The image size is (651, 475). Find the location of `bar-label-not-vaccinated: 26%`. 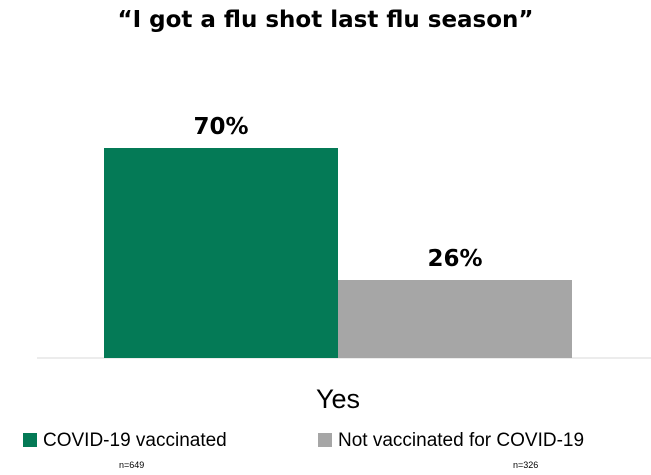

bar-label-not-vaccinated: 26% is located at coordinates (454, 259).